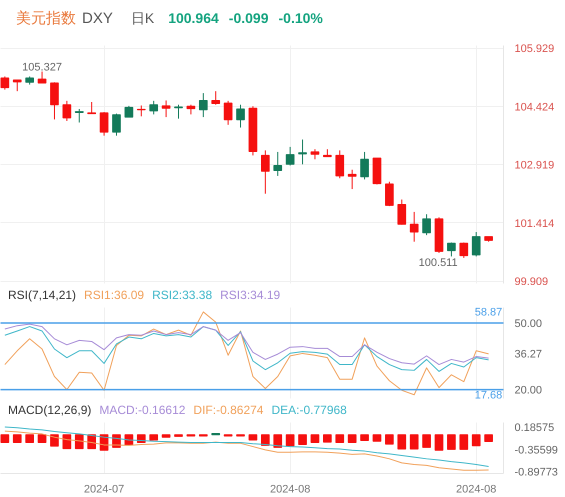 The image size is (565, 497). I want to click on annotation: 17.68, so click(488, 396).